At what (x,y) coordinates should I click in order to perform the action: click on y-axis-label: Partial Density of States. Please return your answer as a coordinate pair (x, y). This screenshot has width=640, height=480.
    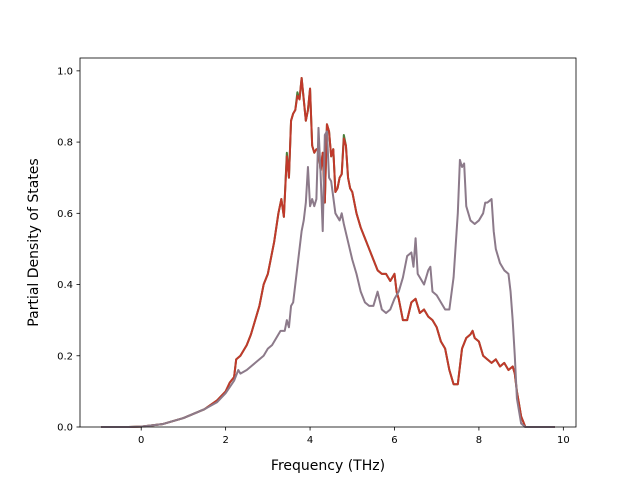
    Looking at the image, I should click on (34, 242).